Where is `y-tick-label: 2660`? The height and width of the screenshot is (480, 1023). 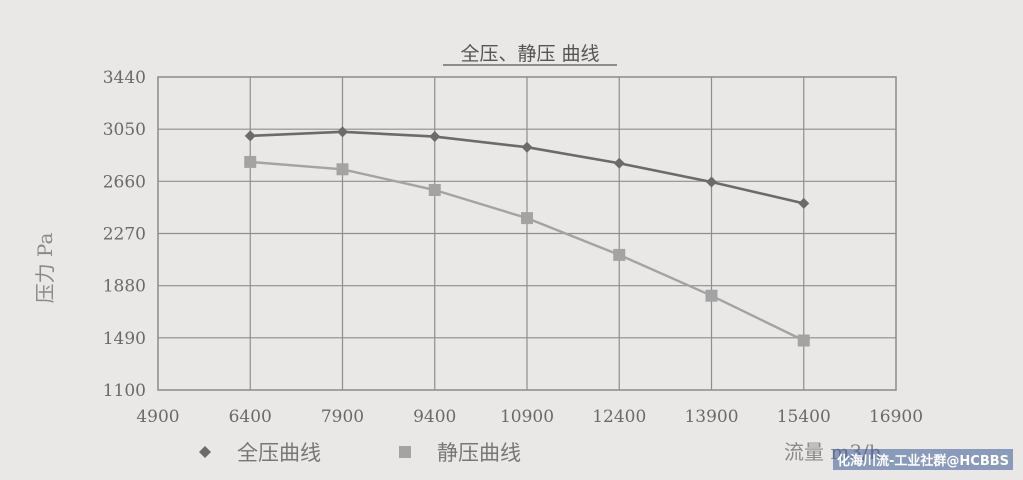 y-tick-label: 2660 is located at coordinates (124, 182).